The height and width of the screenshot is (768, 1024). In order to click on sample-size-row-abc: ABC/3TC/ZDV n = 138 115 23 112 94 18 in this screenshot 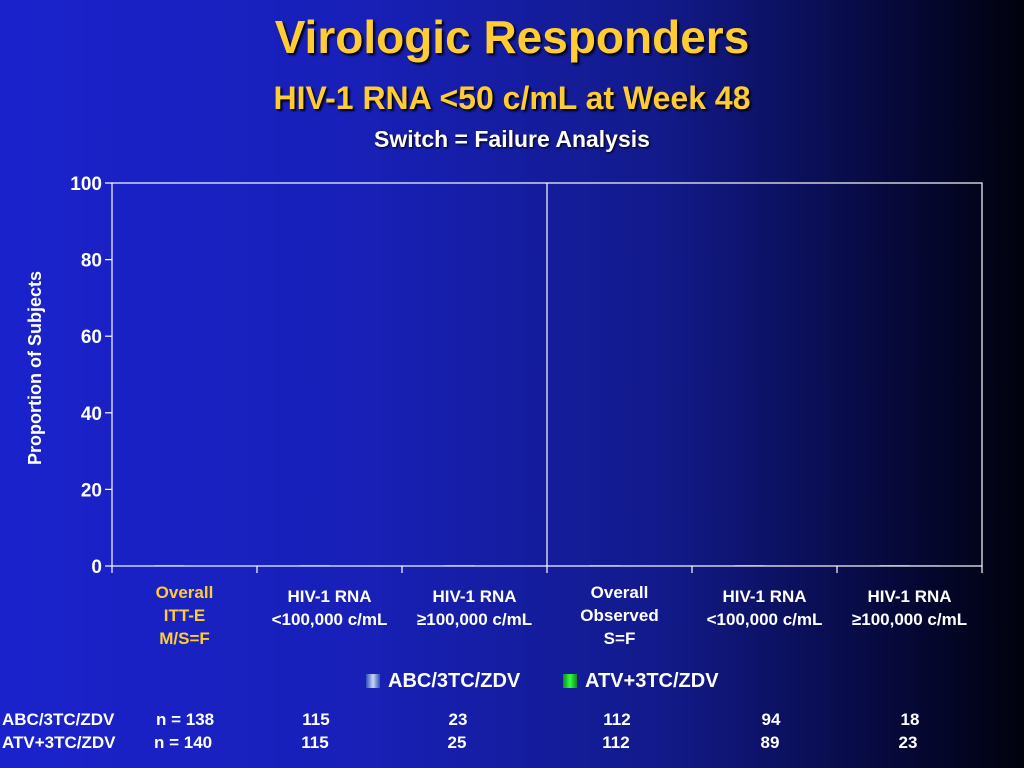, I will do `click(512, 721)`.